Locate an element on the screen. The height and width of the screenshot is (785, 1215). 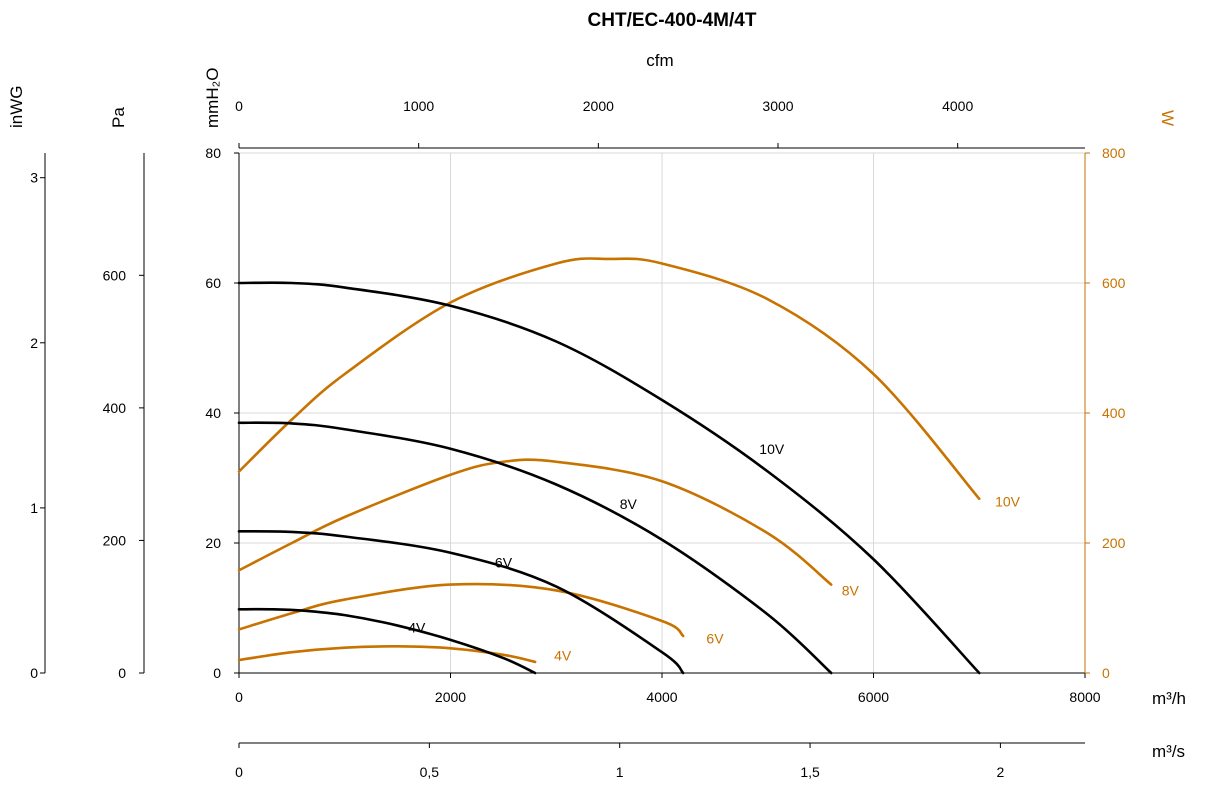
y-main-tick-label: 0 is located at coordinates (217, 673).